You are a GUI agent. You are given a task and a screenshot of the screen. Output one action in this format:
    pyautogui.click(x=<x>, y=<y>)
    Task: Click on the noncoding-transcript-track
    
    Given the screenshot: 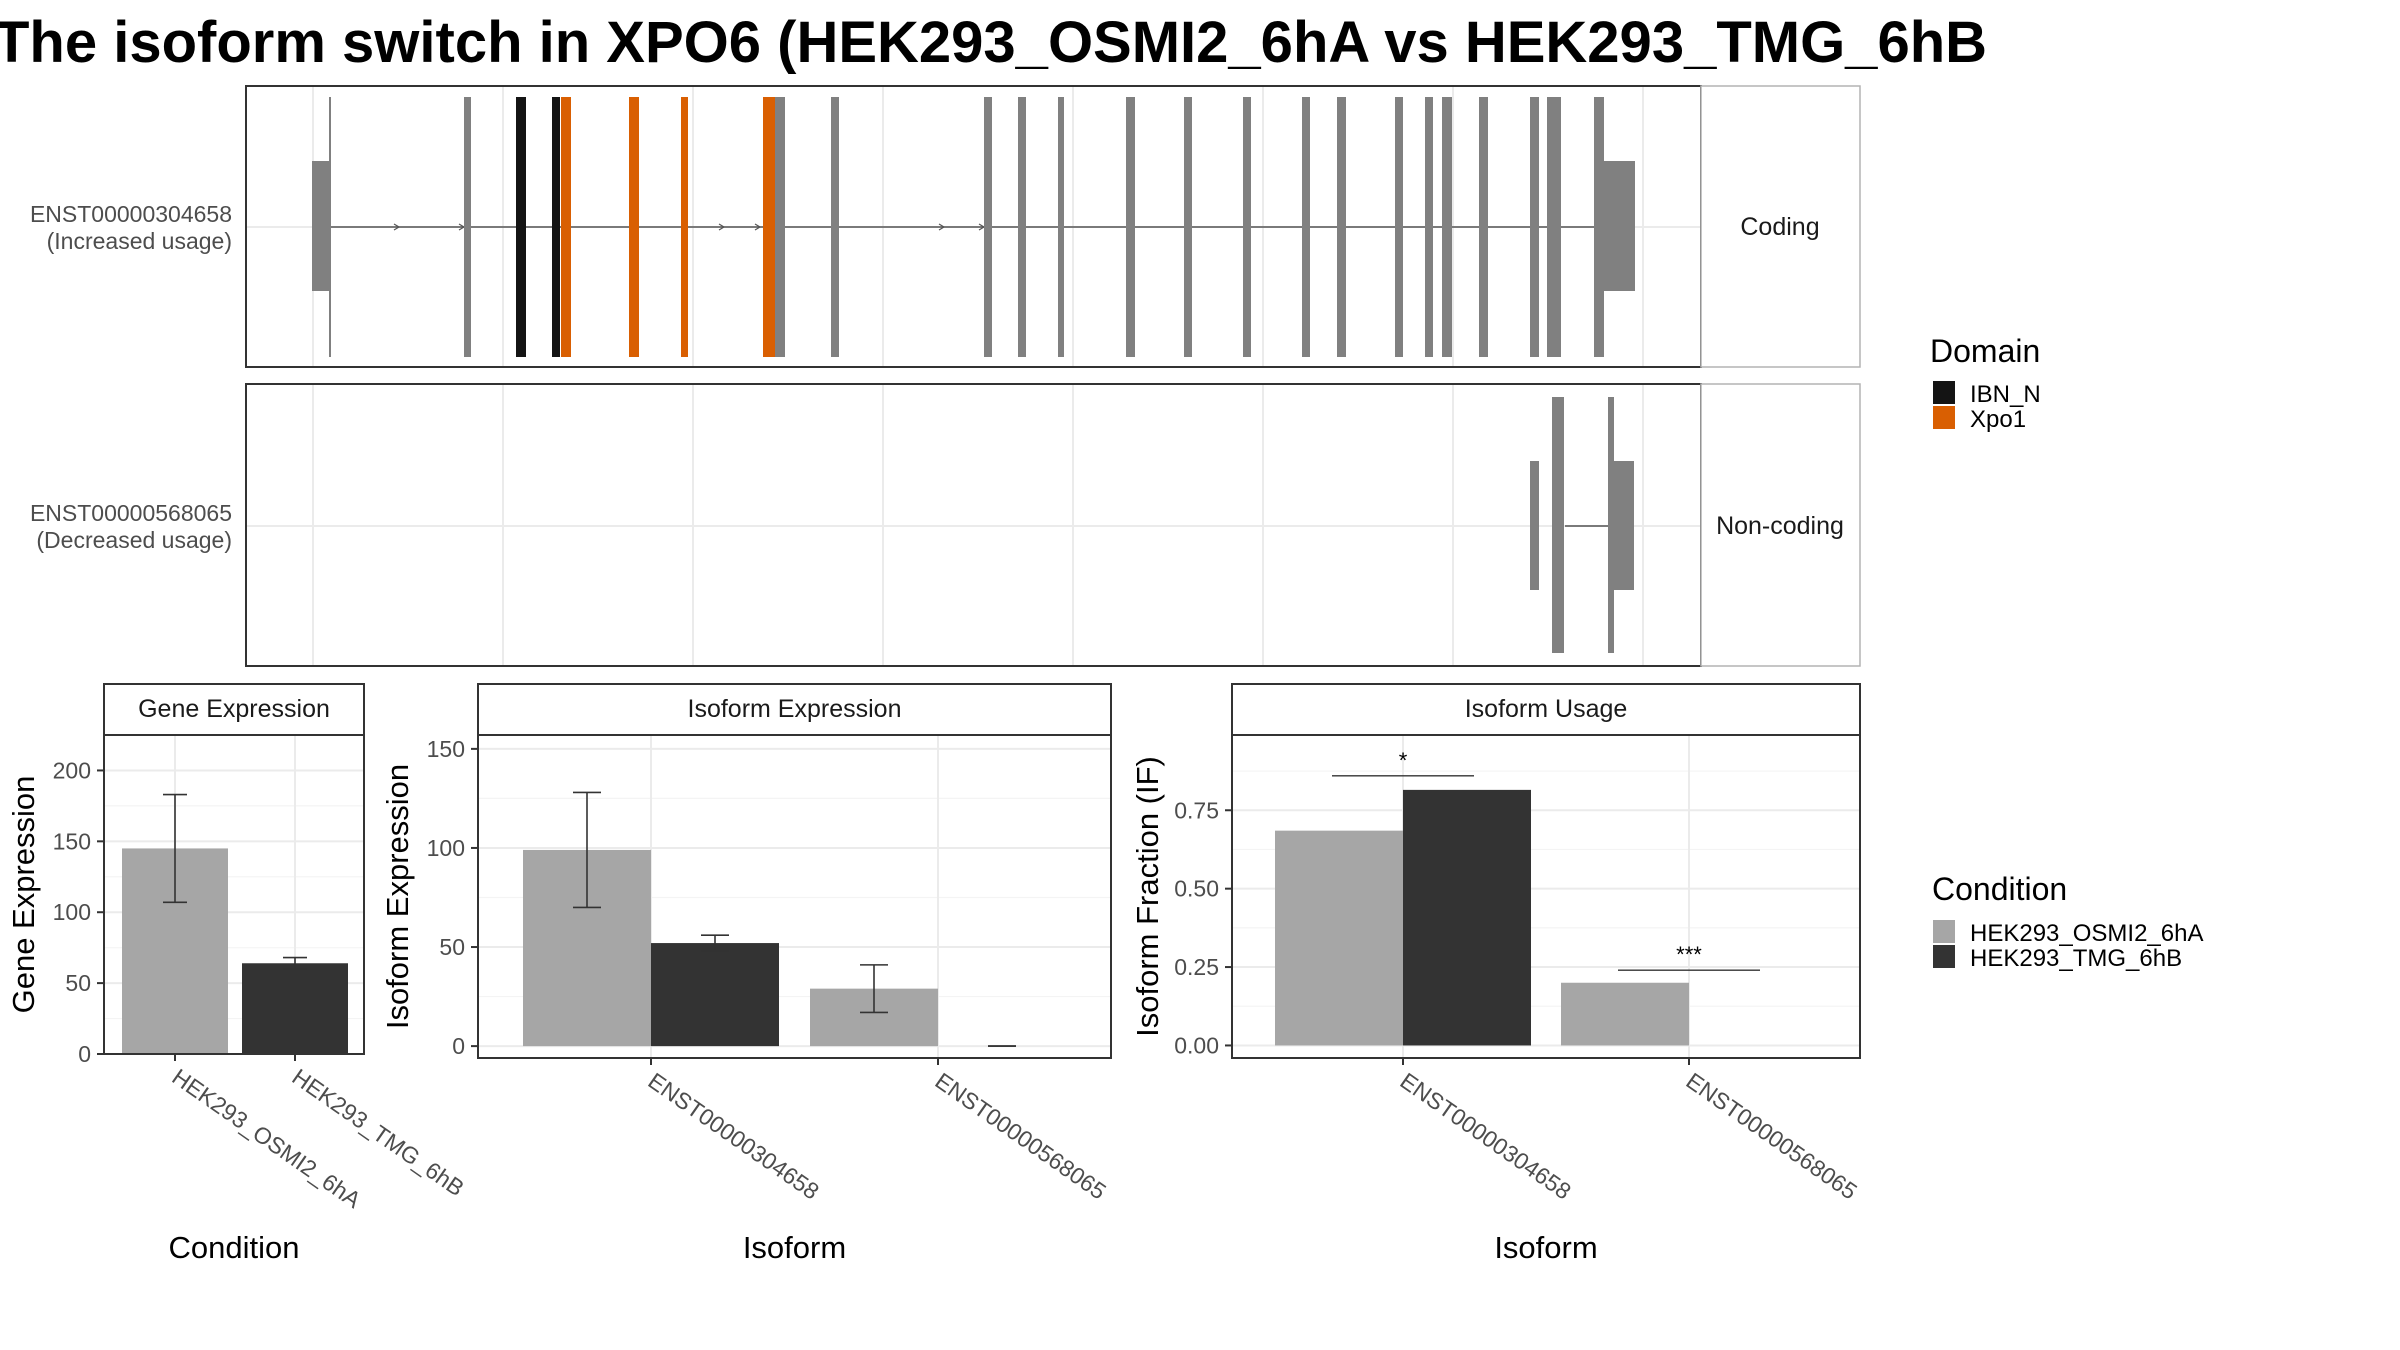 What is the action you would take?
    pyautogui.click(x=1582, y=525)
    